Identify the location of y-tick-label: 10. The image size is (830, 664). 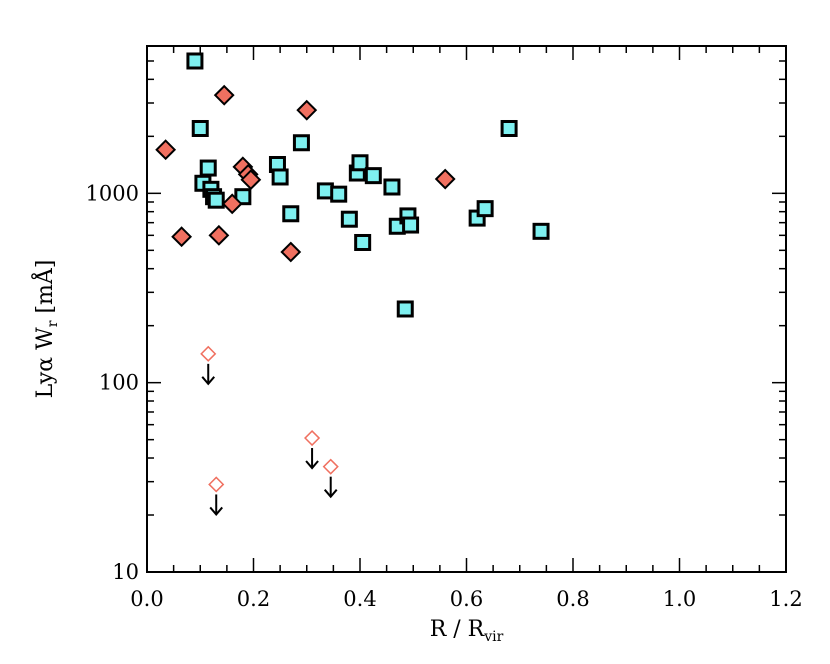
(125, 572).